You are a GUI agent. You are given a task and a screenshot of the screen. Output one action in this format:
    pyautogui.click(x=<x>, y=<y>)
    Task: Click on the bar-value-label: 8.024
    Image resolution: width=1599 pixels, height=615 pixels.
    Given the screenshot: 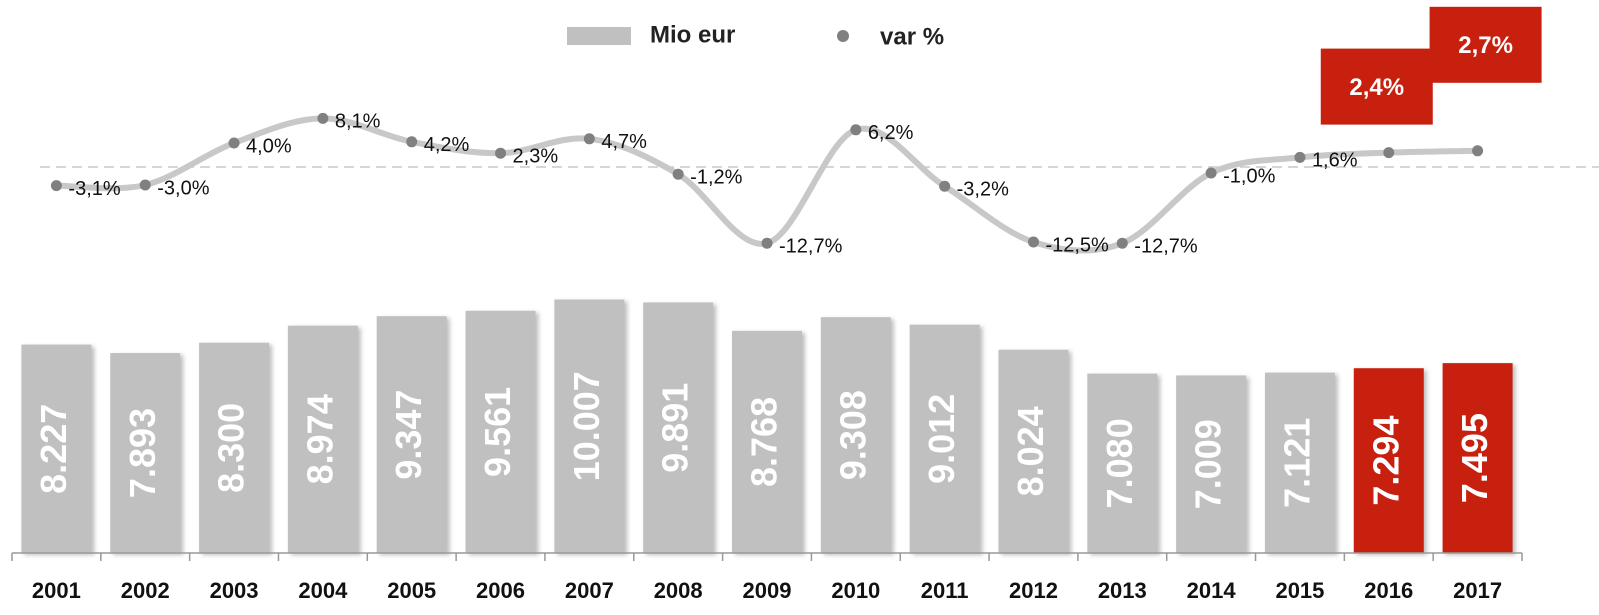 What is the action you would take?
    pyautogui.click(x=1030, y=451)
    